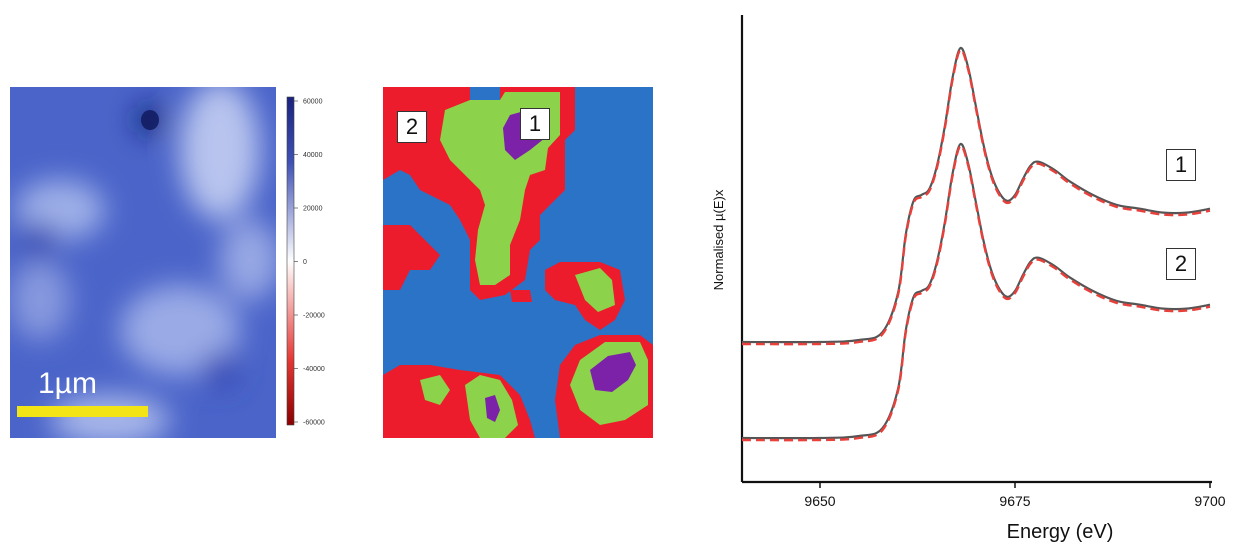  What do you see at coordinates (518, 262) in the screenshot?
I see `cluster-map` at bounding box center [518, 262].